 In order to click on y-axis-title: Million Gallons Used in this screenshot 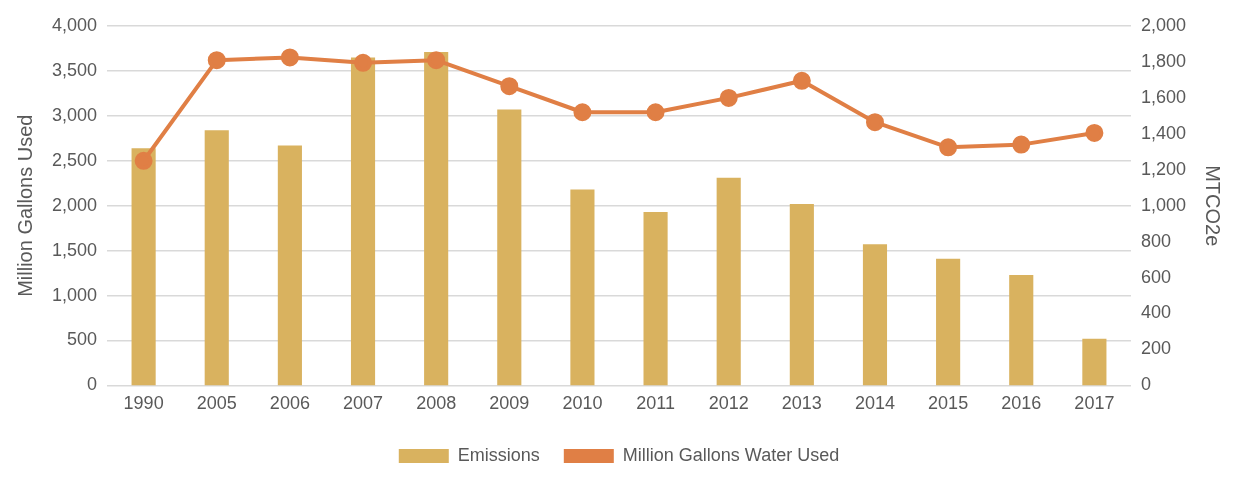, I will do `click(24, 205)`.